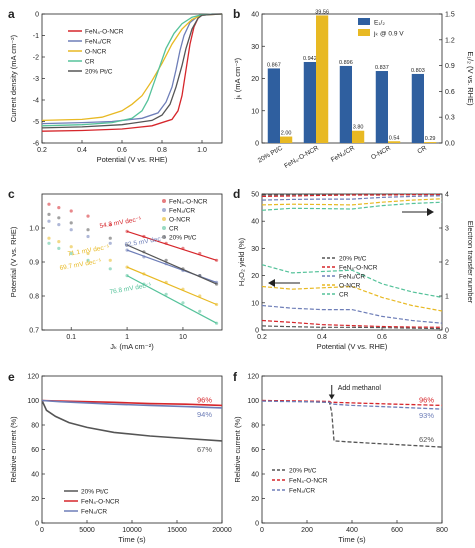 The width and height of the screenshot is (475, 548). I want to click on x-tick-label: 0.1, so click(71, 337).